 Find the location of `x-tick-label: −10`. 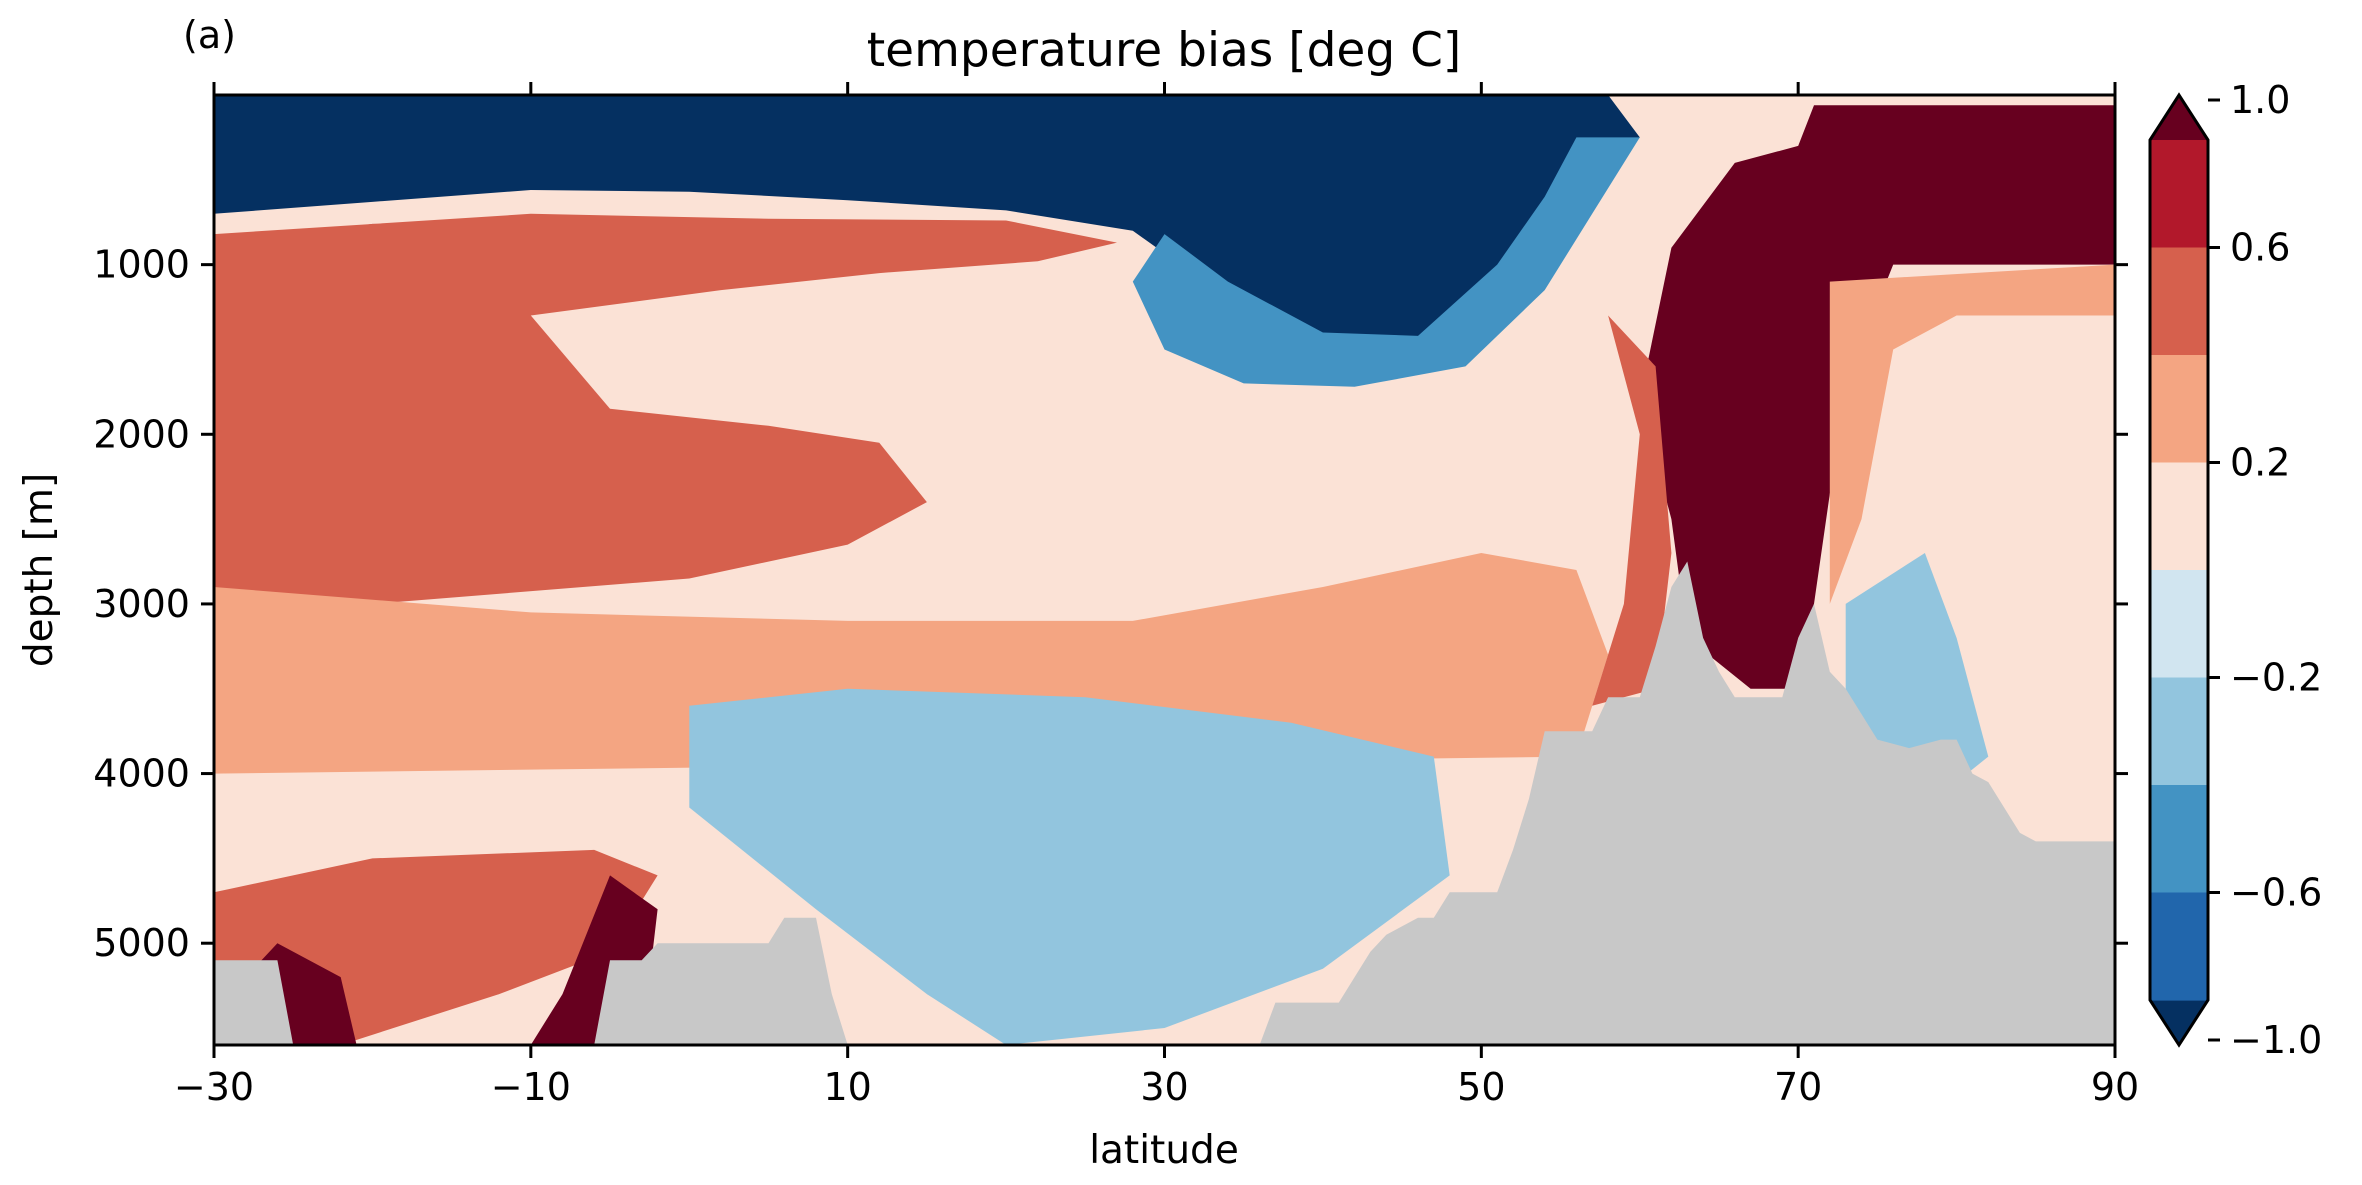

x-tick-label: −10 is located at coordinates (531, 1087).